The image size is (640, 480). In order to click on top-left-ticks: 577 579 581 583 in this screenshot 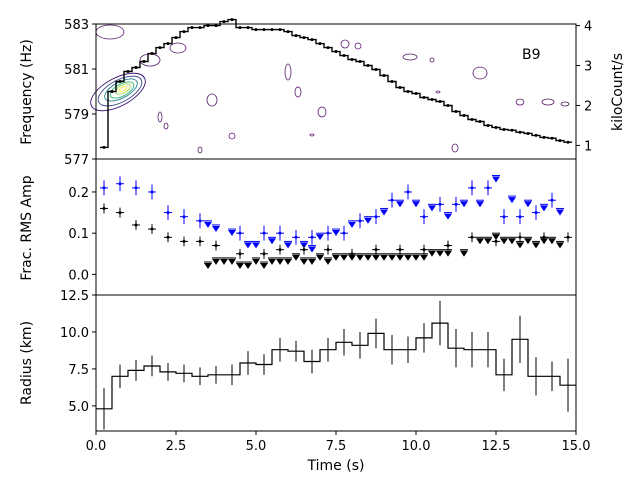, I will do `click(80, 93)`.